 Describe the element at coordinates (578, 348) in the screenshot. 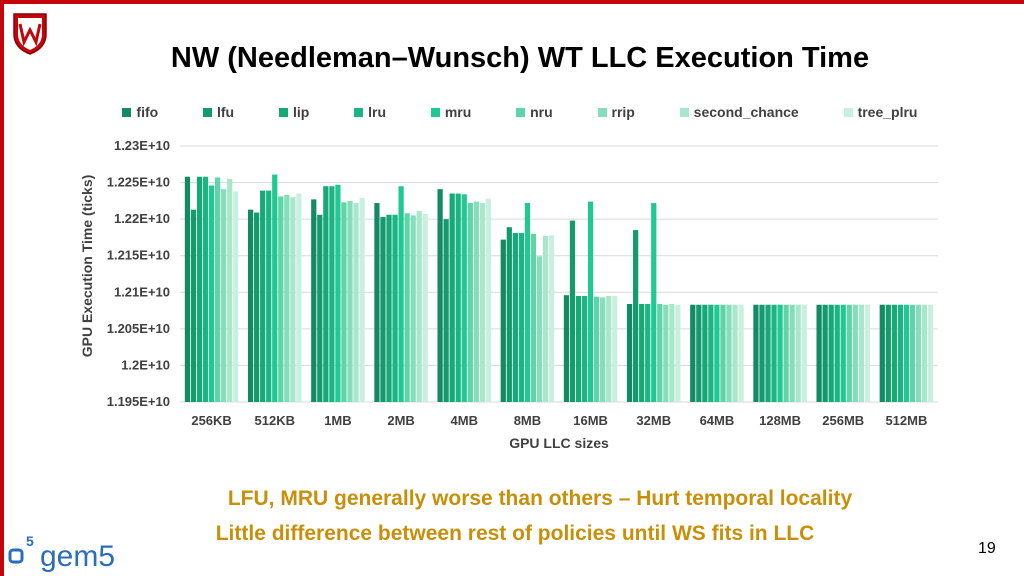

I see `bar-lip-16mb` at that location.